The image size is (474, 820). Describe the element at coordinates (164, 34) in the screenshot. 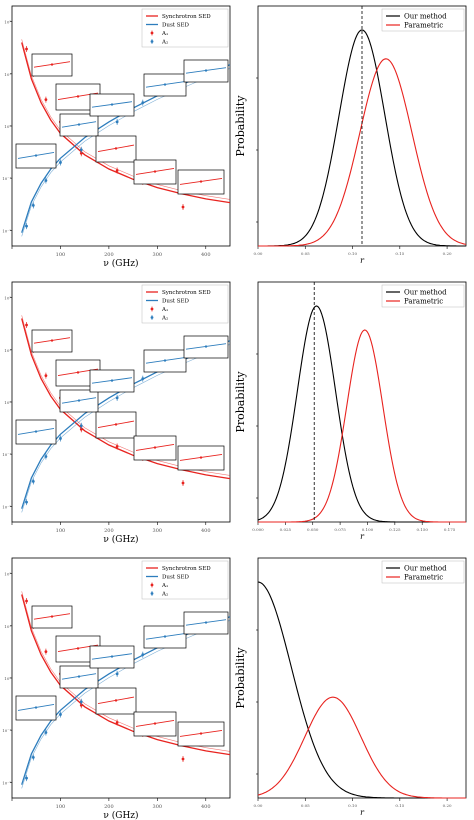

I see `legend-label: A₁` at that location.